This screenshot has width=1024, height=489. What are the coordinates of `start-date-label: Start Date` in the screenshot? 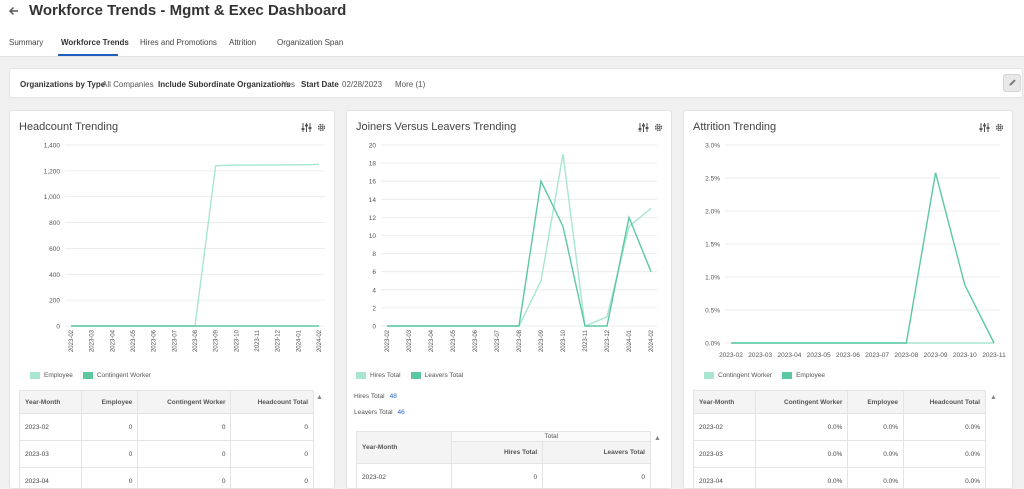 It's located at (320, 84).